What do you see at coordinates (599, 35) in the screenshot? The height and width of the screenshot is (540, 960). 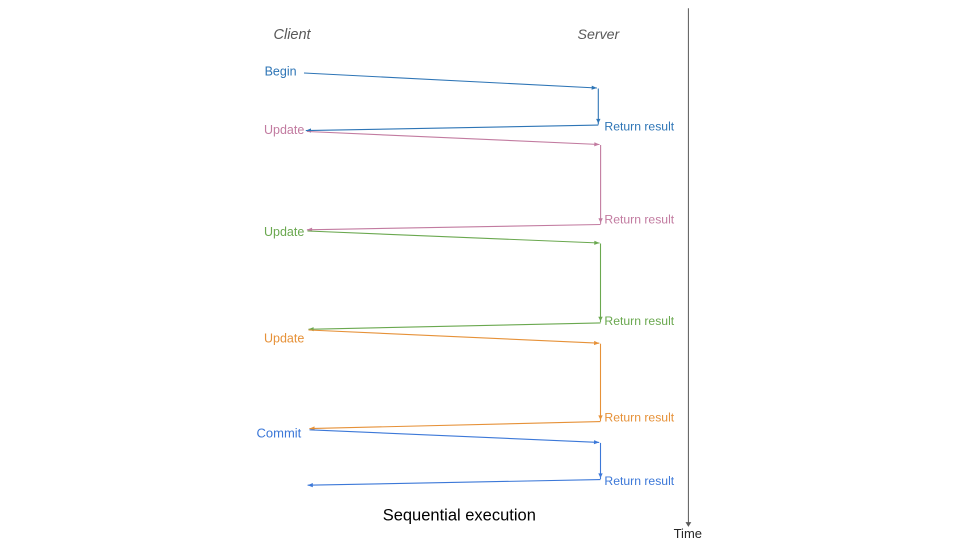 I see `svg-text: Server` at bounding box center [599, 35].